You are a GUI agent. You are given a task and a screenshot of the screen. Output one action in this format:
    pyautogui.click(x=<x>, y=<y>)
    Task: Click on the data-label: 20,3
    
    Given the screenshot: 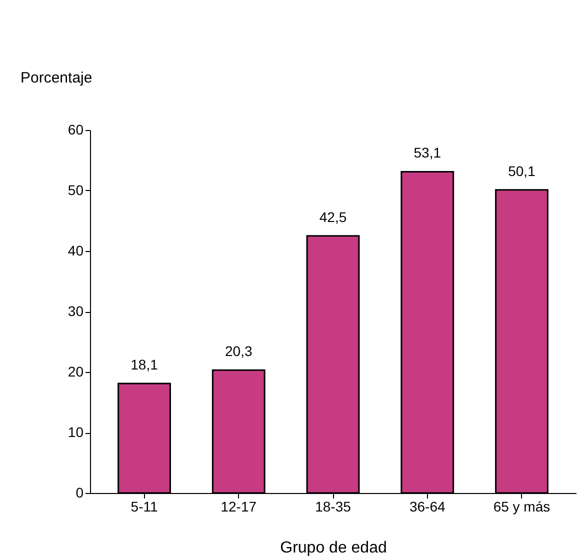 What is the action you would take?
    pyautogui.click(x=238, y=351)
    